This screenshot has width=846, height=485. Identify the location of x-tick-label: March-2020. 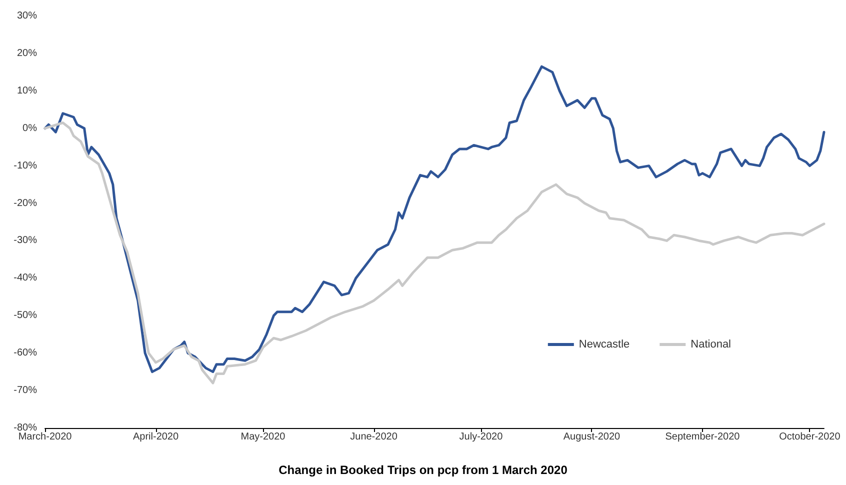
(45, 437).